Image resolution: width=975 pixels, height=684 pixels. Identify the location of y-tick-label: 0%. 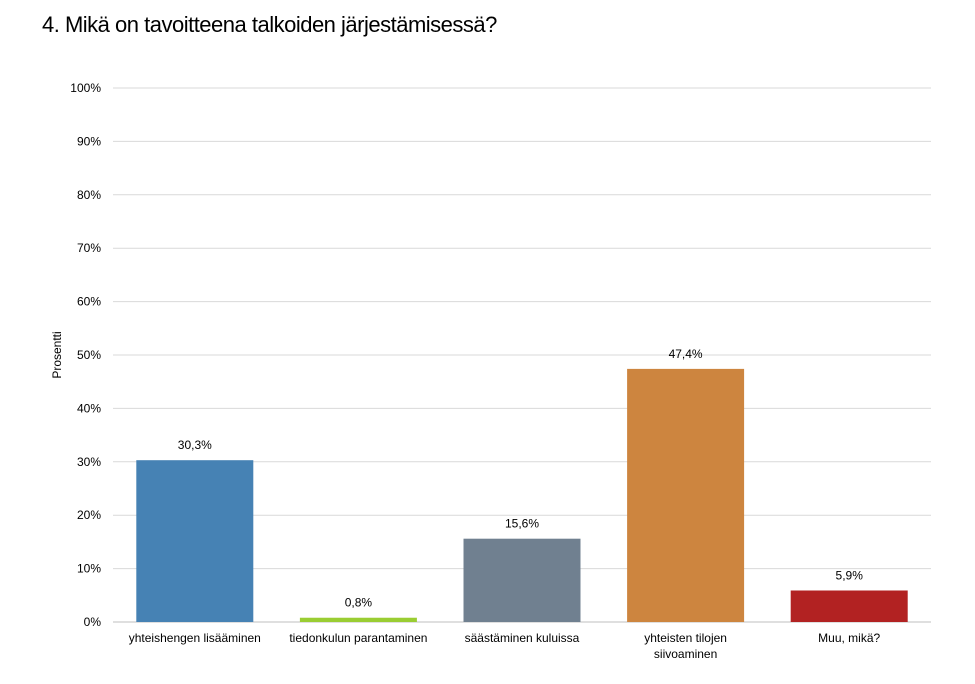
(93, 622).